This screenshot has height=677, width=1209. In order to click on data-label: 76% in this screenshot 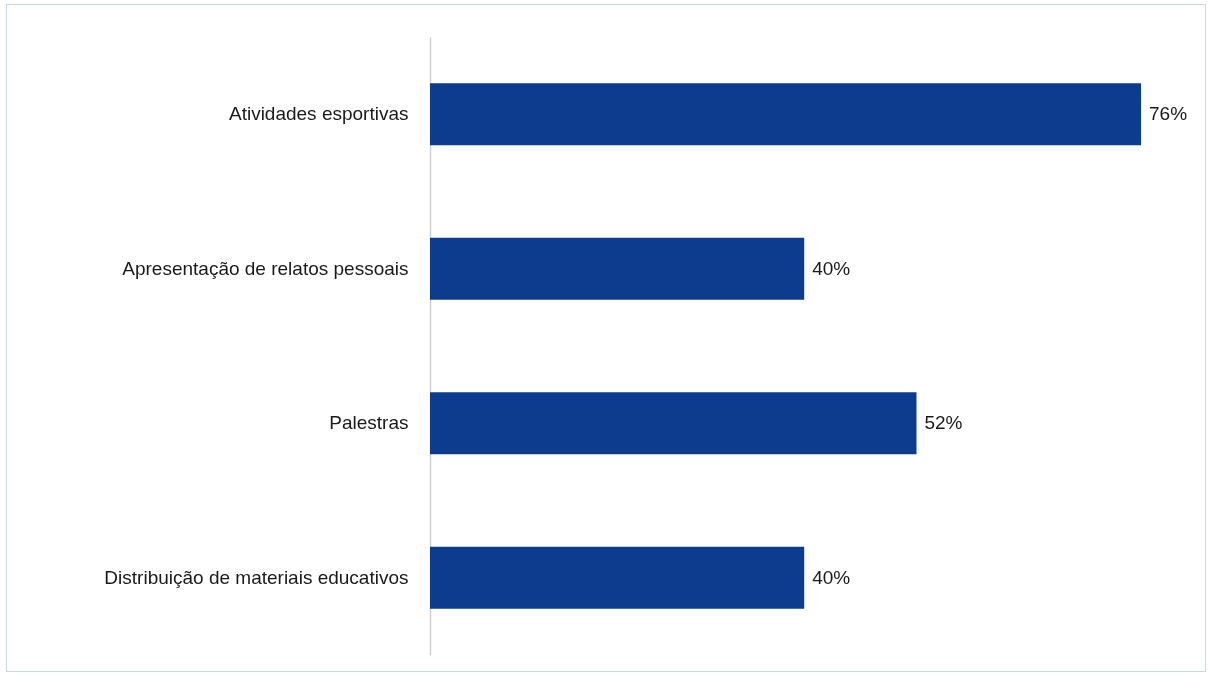, I will do `click(1168, 114)`.